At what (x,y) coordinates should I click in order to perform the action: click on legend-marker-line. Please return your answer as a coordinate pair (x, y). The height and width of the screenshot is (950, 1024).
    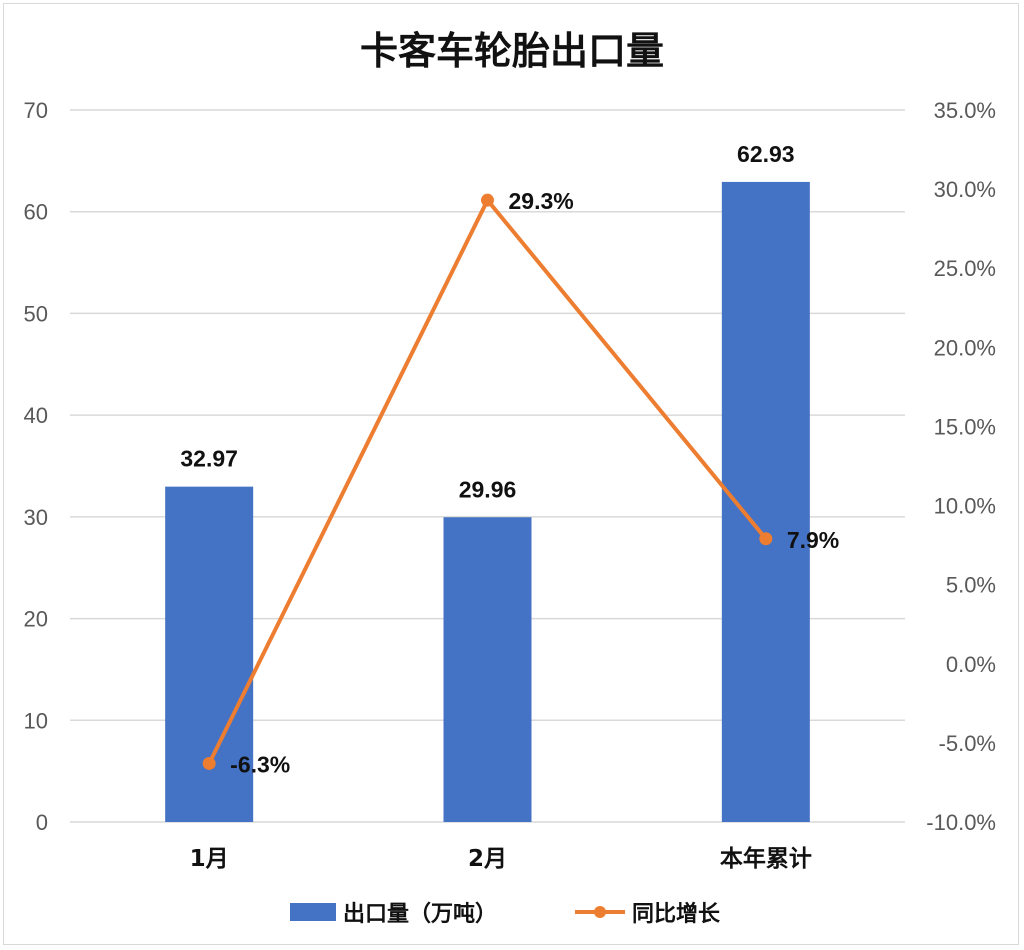
    Looking at the image, I should click on (600, 912).